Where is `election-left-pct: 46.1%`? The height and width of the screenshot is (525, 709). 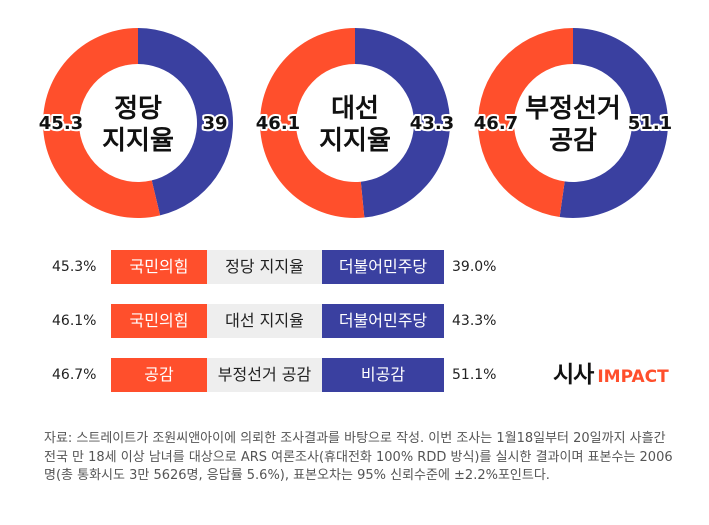
election-left-pct: 46.1% is located at coordinates (74, 321).